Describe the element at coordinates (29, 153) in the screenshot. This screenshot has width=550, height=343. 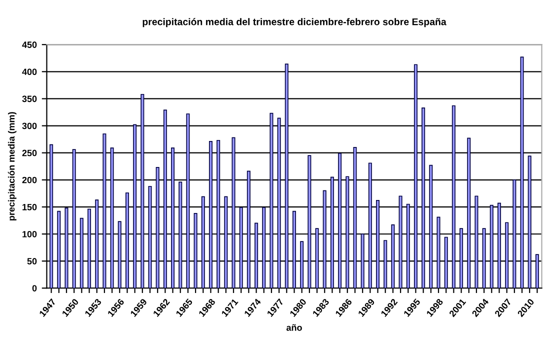
I see `y-tick-label: 250` at that location.